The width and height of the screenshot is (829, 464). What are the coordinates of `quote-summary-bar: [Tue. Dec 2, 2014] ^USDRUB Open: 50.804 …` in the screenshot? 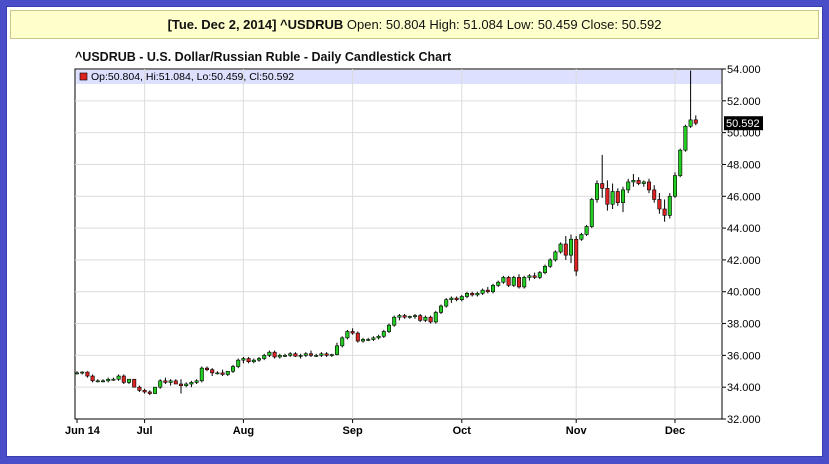 It's located at (414, 24).